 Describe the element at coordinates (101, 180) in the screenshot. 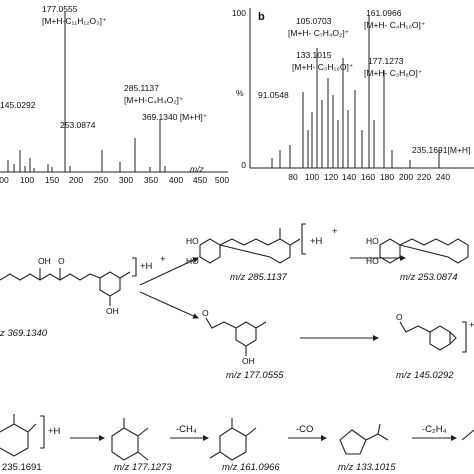

I see `x-tick-label: 250` at that location.